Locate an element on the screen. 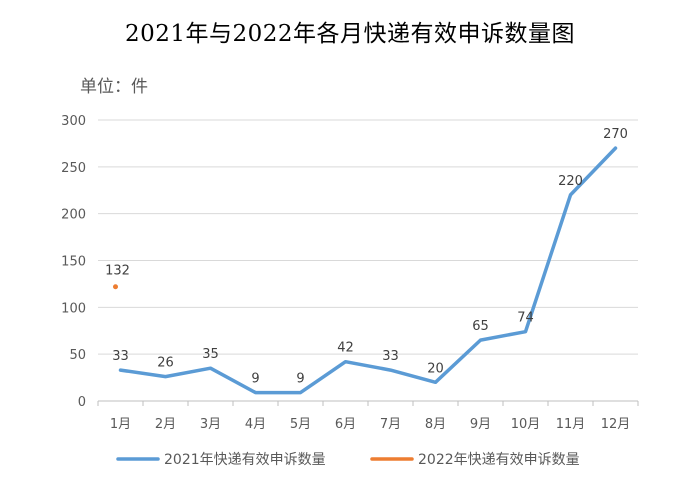 The width and height of the screenshot is (700, 489). data-label: 132 is located at coordinates (117, 271).